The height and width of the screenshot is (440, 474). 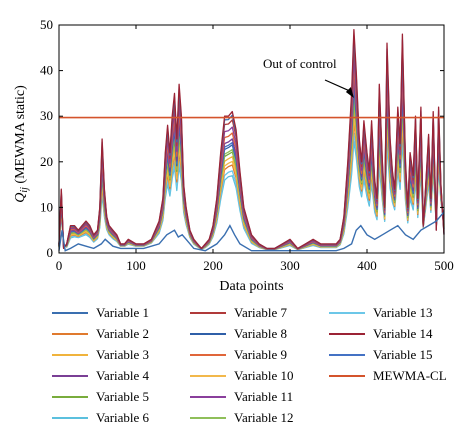 I want to click on legend-label: Variable 9, so click(x=261, y=354).